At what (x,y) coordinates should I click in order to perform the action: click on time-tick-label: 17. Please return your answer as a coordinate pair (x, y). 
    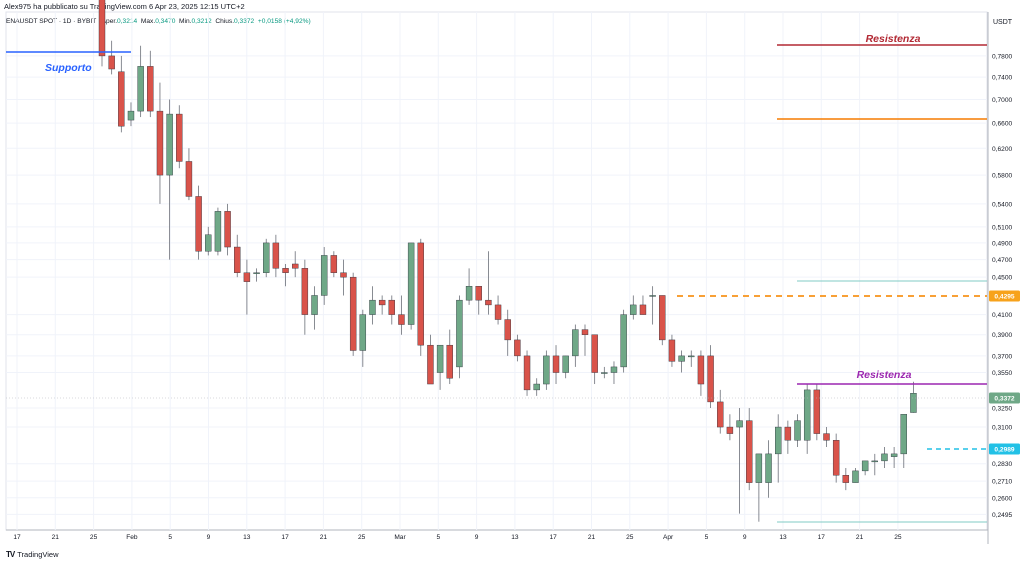
    Looking at the image, I should click on (285, 537).